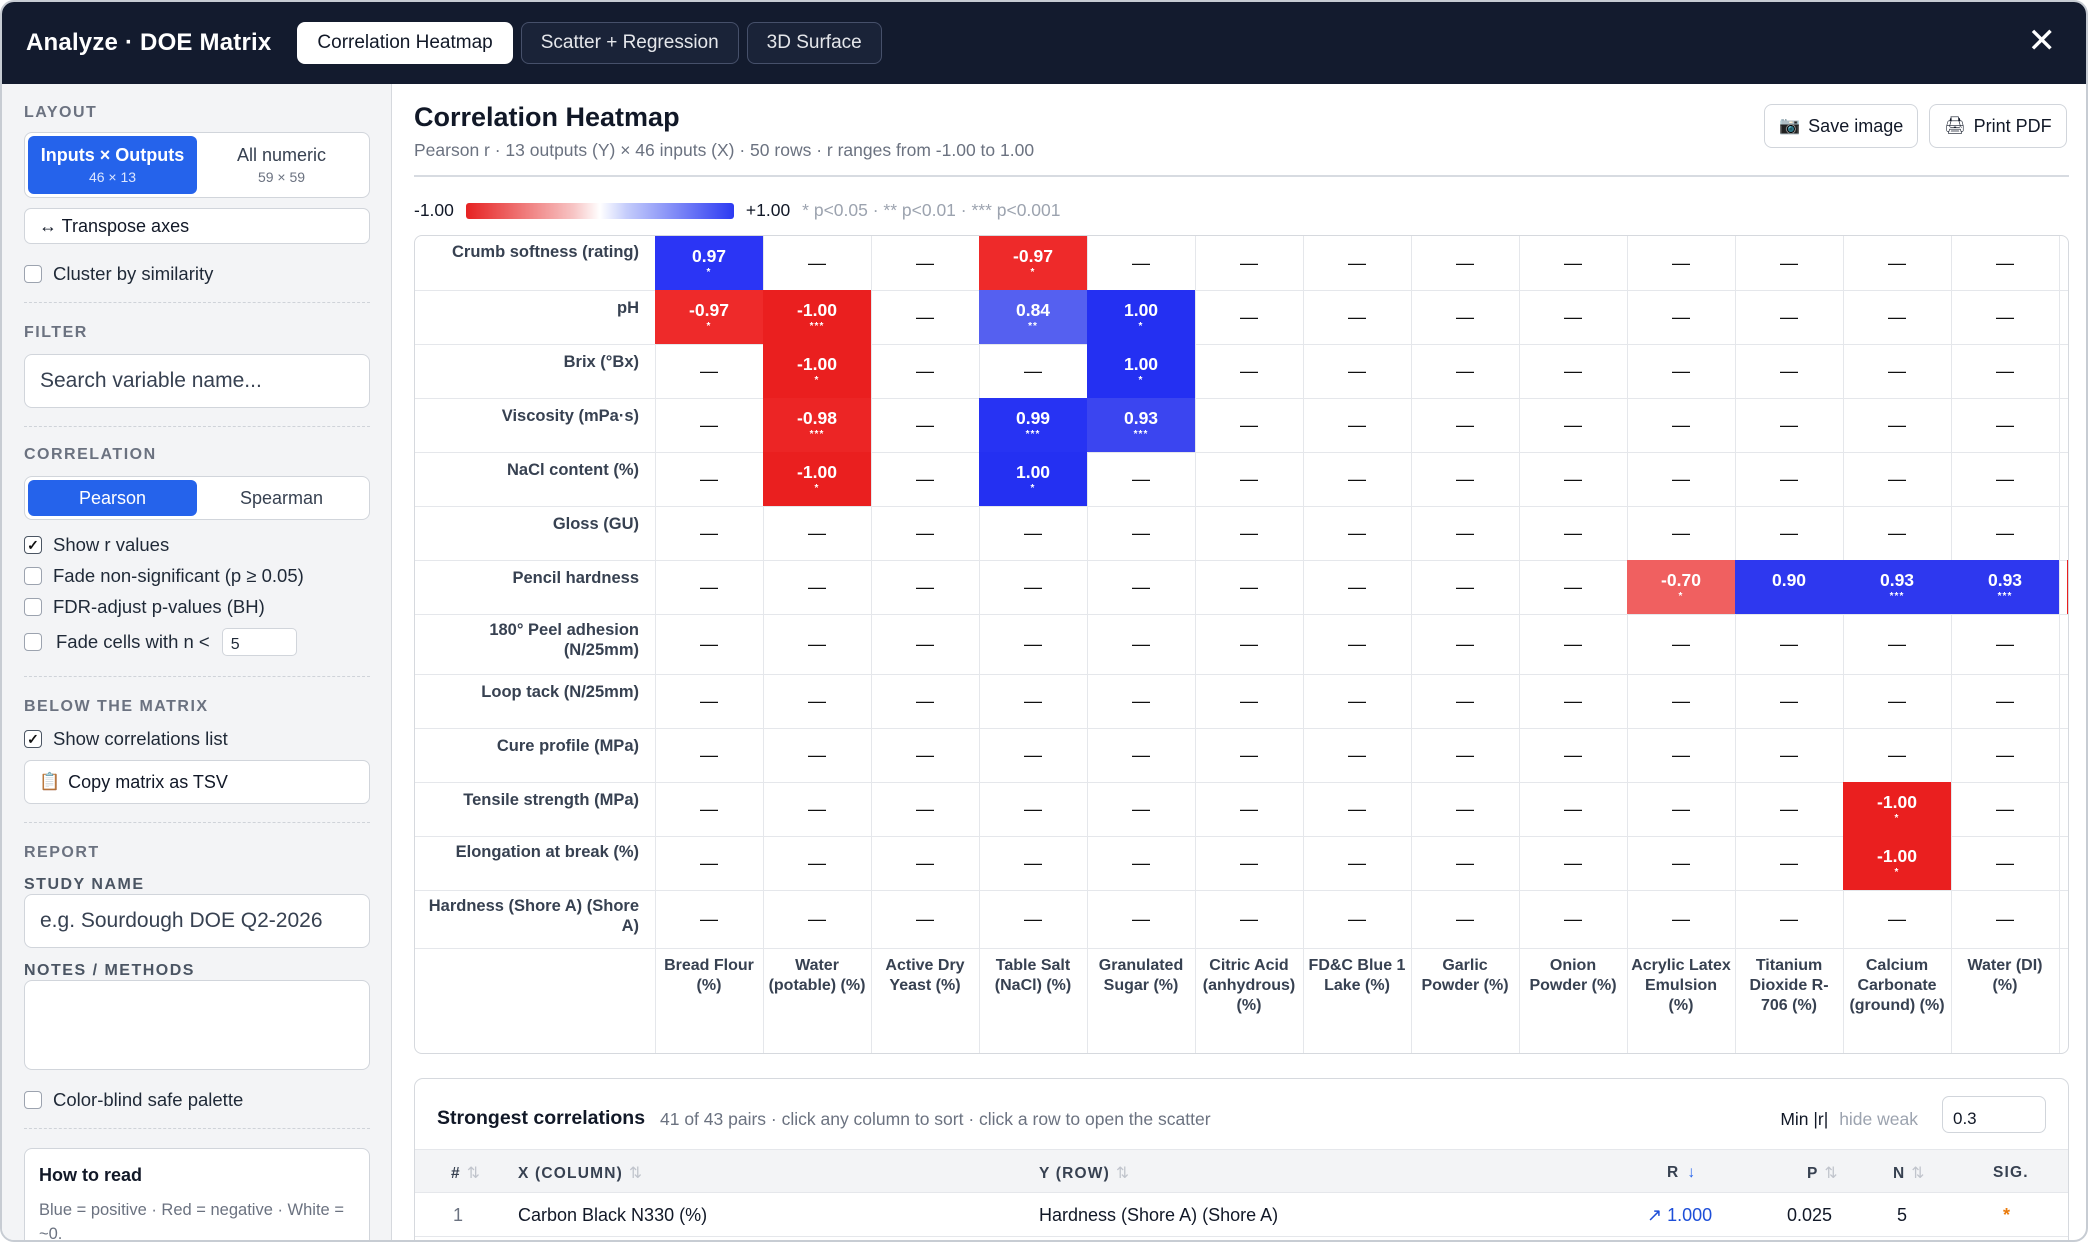  I want to click on col-header-num: # ⇅, so click(465, 1173).